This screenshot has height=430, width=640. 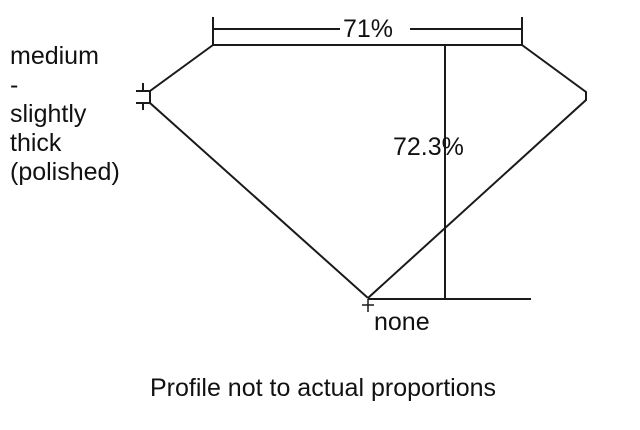 I want to click on girdle-label-line: (polished), so click(x=65, y=172).